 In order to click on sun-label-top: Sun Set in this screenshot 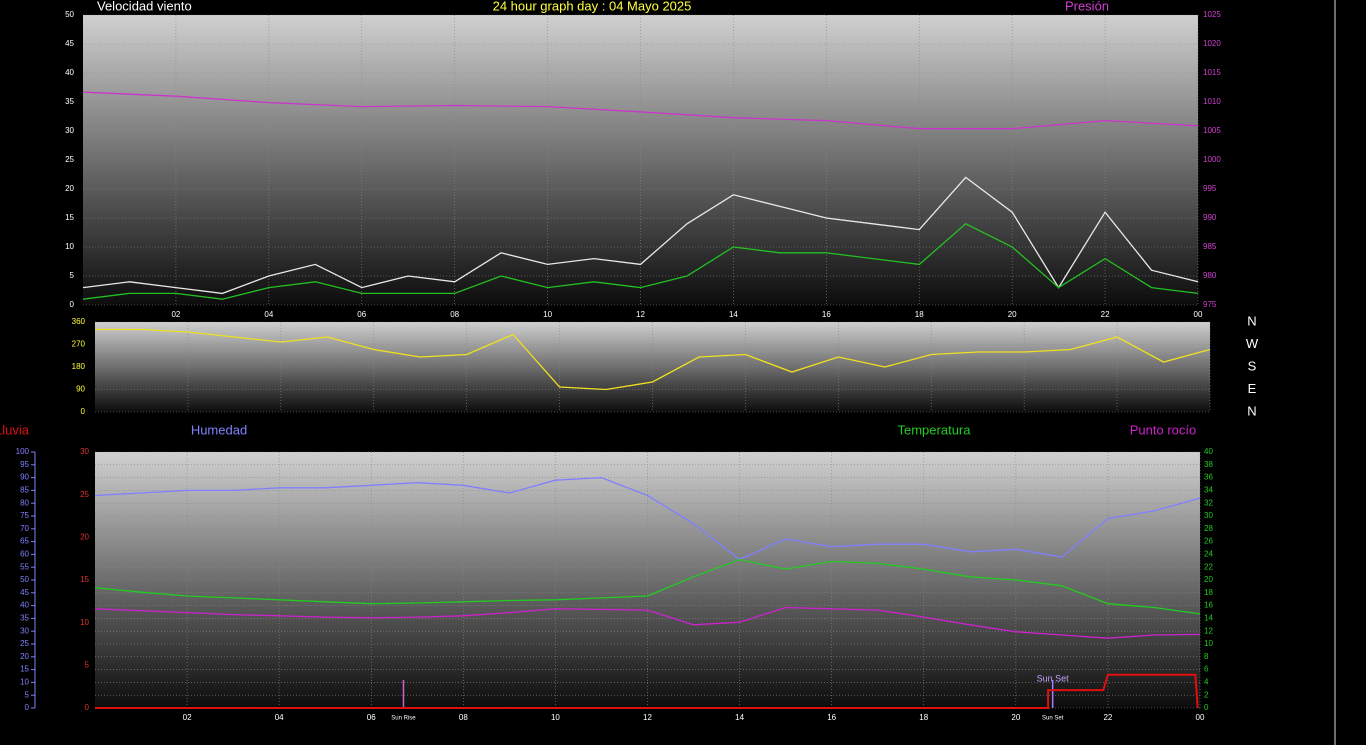, I will do `click(1053, 678)`.